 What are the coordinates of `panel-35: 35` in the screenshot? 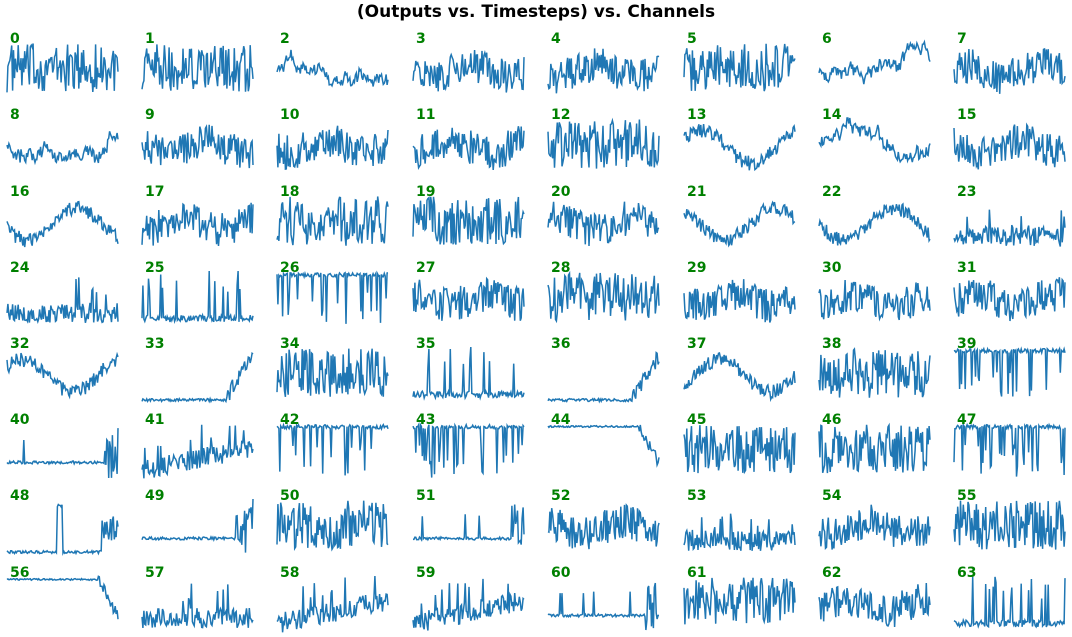 It's located at (468, 368).